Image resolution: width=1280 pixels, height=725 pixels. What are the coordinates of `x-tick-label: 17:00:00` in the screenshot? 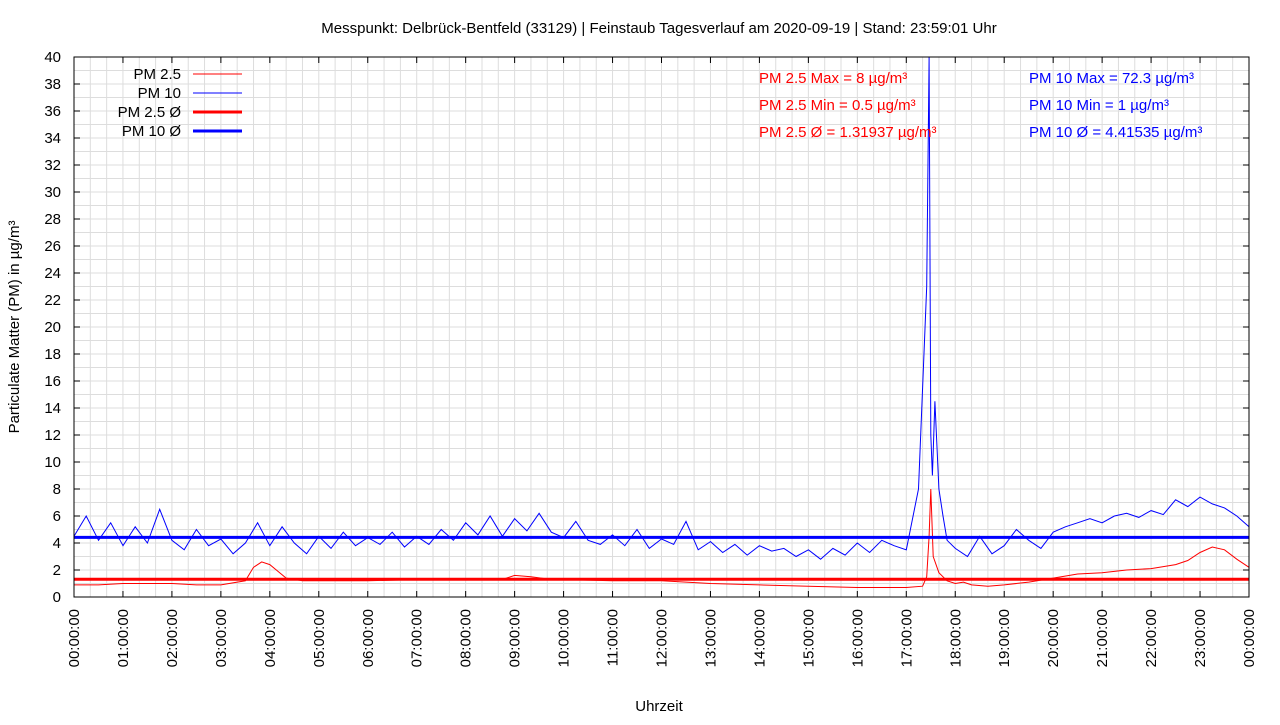 It's located at (906, 638).